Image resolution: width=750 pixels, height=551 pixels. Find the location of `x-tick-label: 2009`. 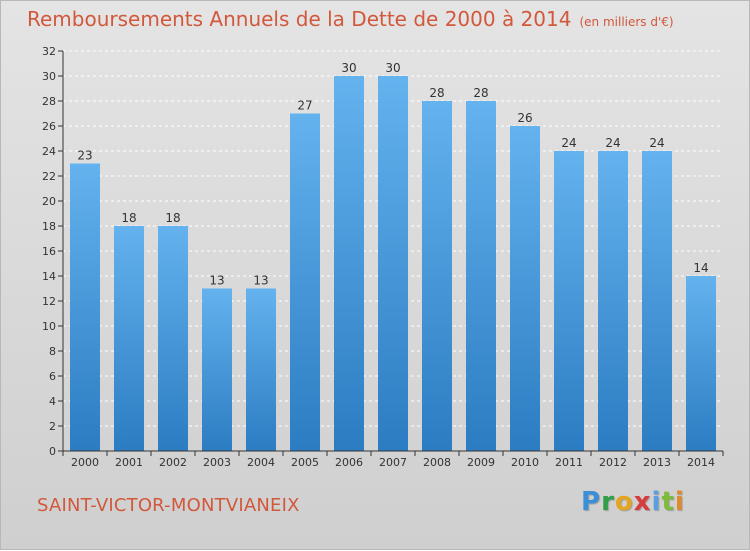

x-tick-label: 2009 is located at coordinates (481, 462).